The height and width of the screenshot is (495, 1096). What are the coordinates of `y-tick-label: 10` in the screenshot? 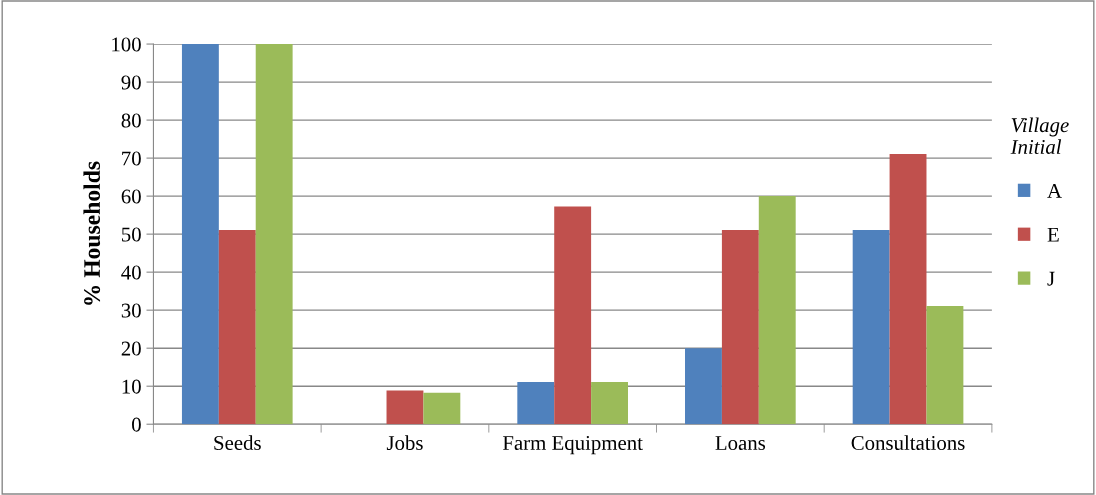 It's located at (131, 386).